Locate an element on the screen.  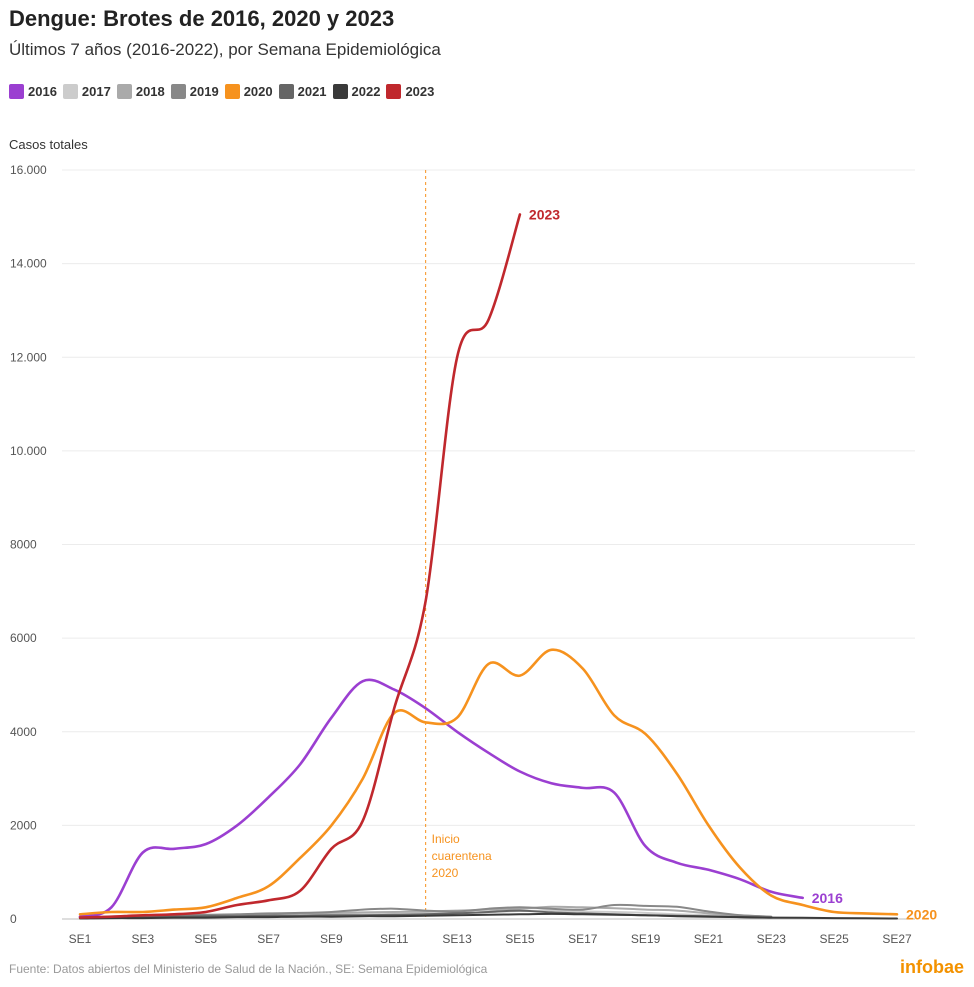
x-tick-label: SE25 is located at coordinates (834, 939).